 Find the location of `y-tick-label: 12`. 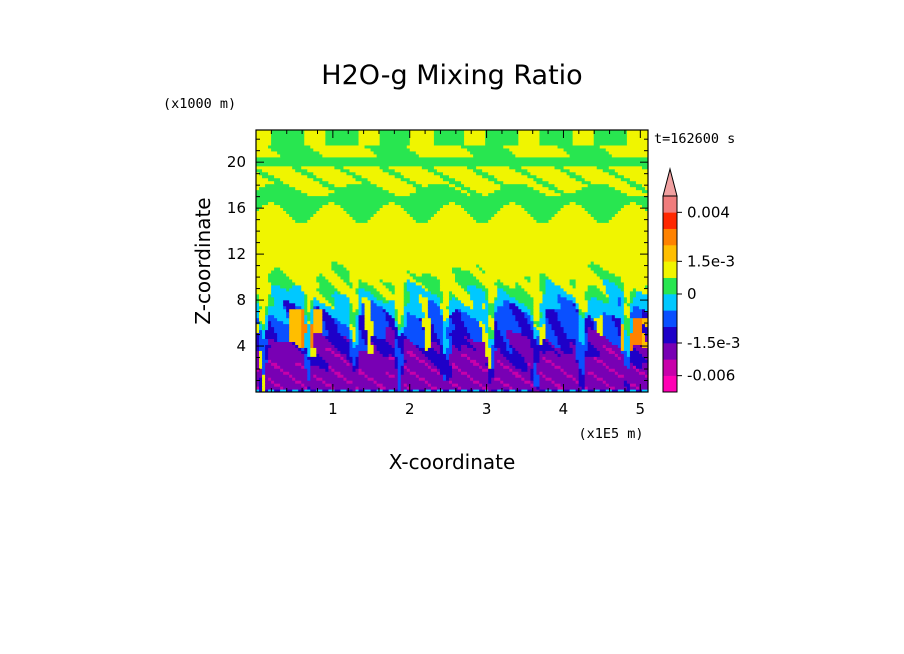

y-tick-label: 12 is located at coordinates (236, 254).